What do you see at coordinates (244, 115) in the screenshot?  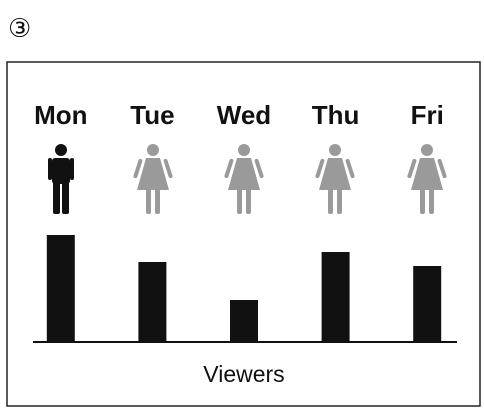 I see `category-label: Wed` at bounding box center [244, 115].